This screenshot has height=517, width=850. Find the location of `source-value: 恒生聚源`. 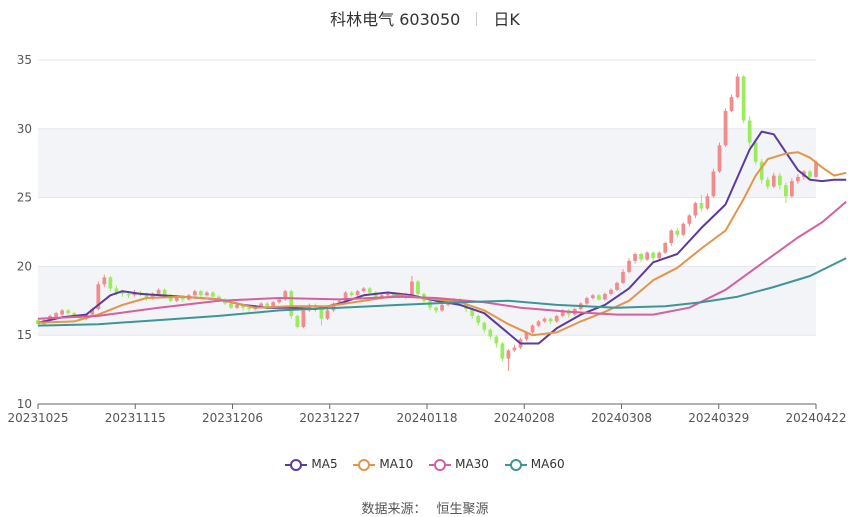

source-value: 恒生聚源 is located at coordinates (462, 509).